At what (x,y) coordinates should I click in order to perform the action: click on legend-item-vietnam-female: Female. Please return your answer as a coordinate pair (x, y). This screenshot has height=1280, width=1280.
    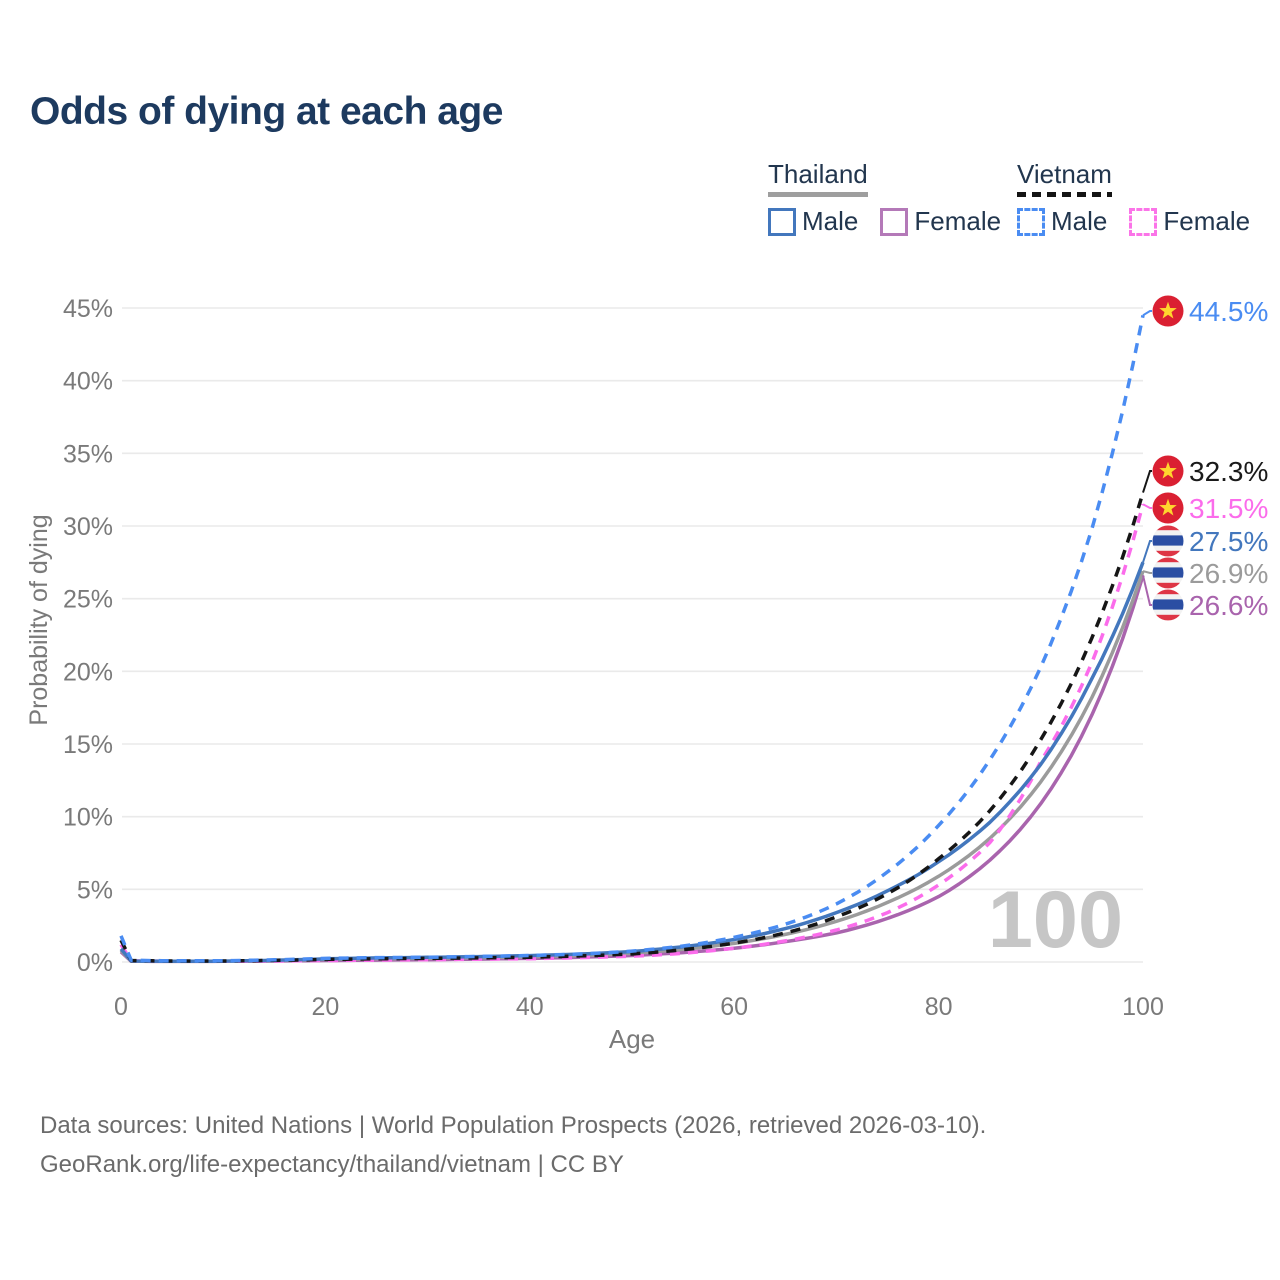
    Looking at the image, I should click on (1189, 221).